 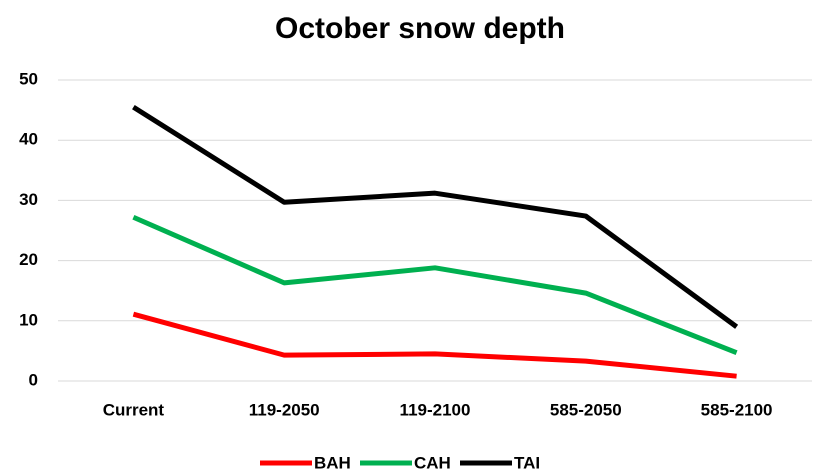 What do you see at coordinates (28, 259) in the screenshot?
I see `y-tick-label: 20` at bounding box center [28, 259].